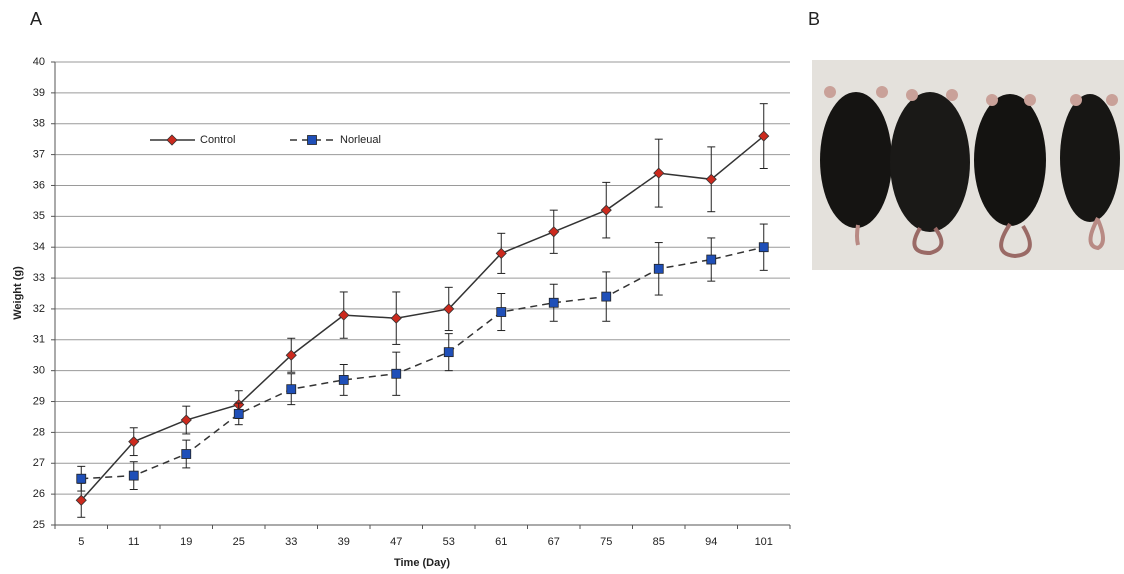 The height and width of the screenshot is (574, 1124). I want to click on y-tick-label: 32, so click(39, 309).